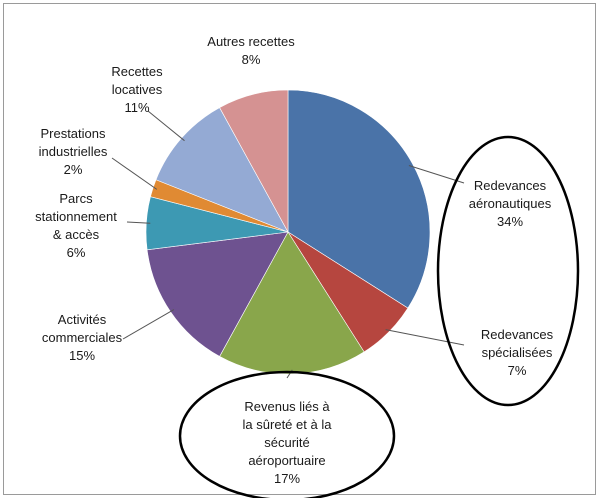 The width and height of the screenshot is (601, 498). Describe the element at coordinates (292, 303) in the screenshot. I see `slice-revenus-lies-a-la-surete-et-a-la-securite-aeroportuaire` at that location.